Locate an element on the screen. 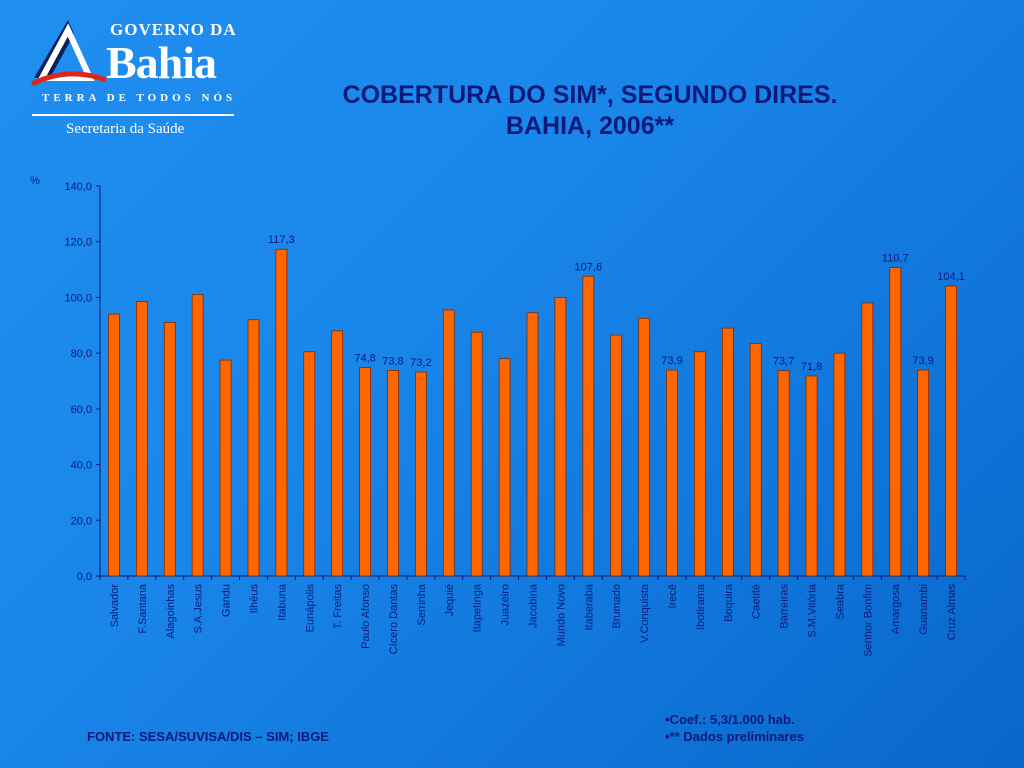  source-note: FONTE: SESA/SUVISA/DIS – SIM; IBGE is located at coordinates (208, 736).